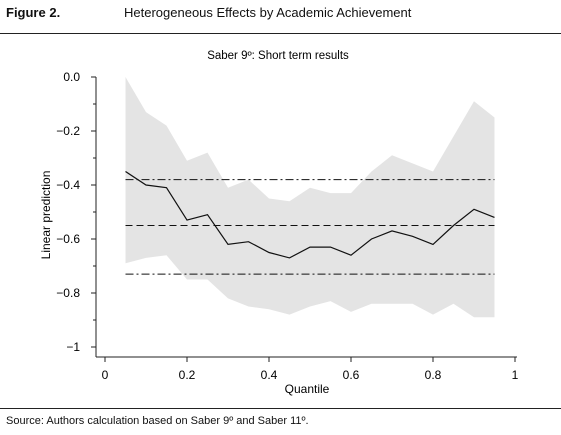 This screenshot has width=561, height=435. What do you see at coordinates (76, 212) in the screenshot?
I see `y-ticks-layer: 0.0 −0.2 −0.4 −0.6 −0.8 −1` at bounding box center [76, 212].